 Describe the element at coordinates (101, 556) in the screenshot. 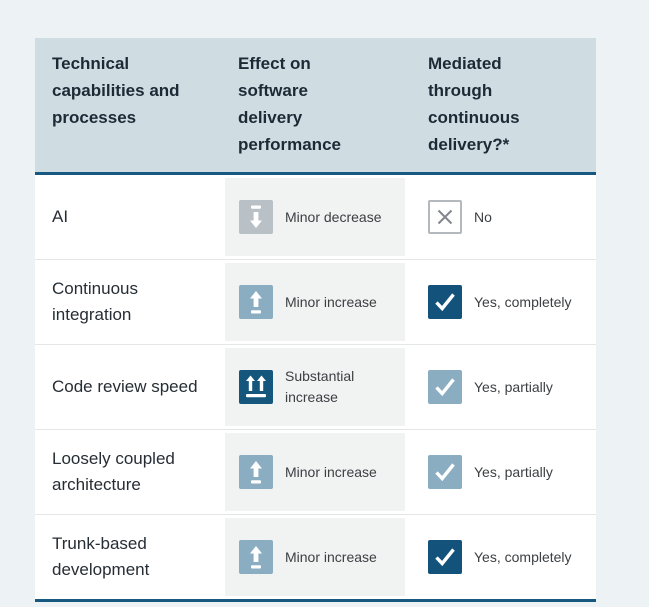

I see `capability-label: Trunk-based development` at that location.